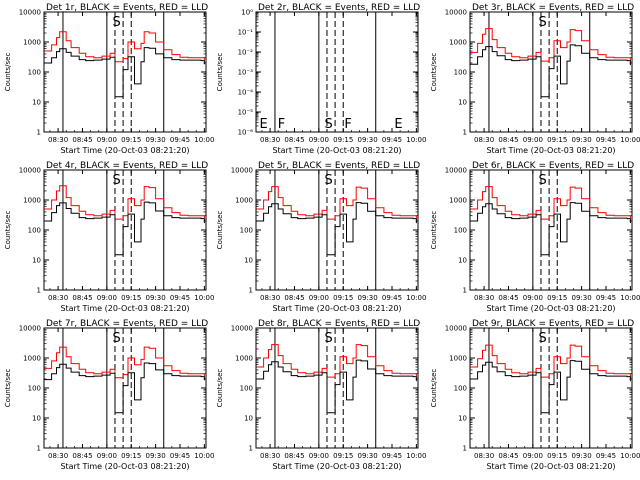 The width and height of the screenshot is (640, 480). I want to click on y-tick-label: 10⁻³, so click(246, 73).